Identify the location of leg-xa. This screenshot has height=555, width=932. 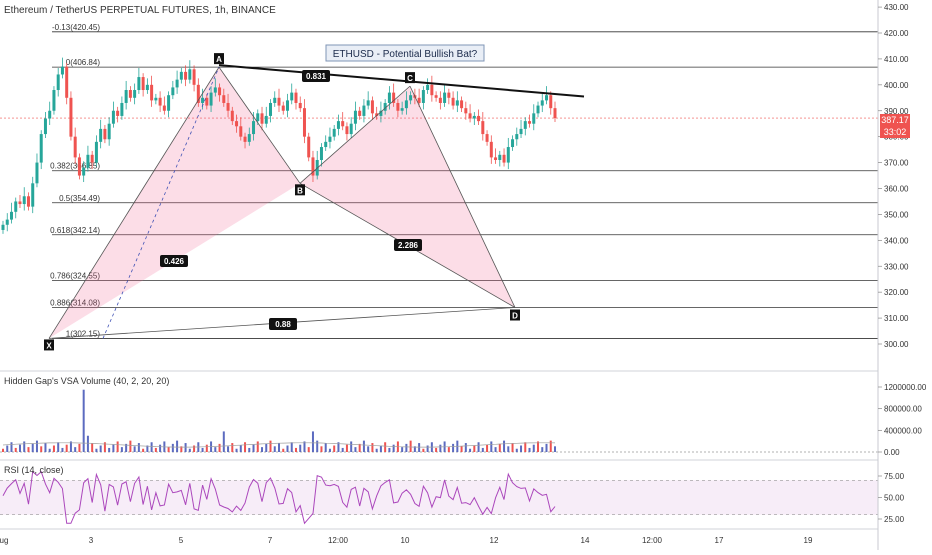
(134, 202).